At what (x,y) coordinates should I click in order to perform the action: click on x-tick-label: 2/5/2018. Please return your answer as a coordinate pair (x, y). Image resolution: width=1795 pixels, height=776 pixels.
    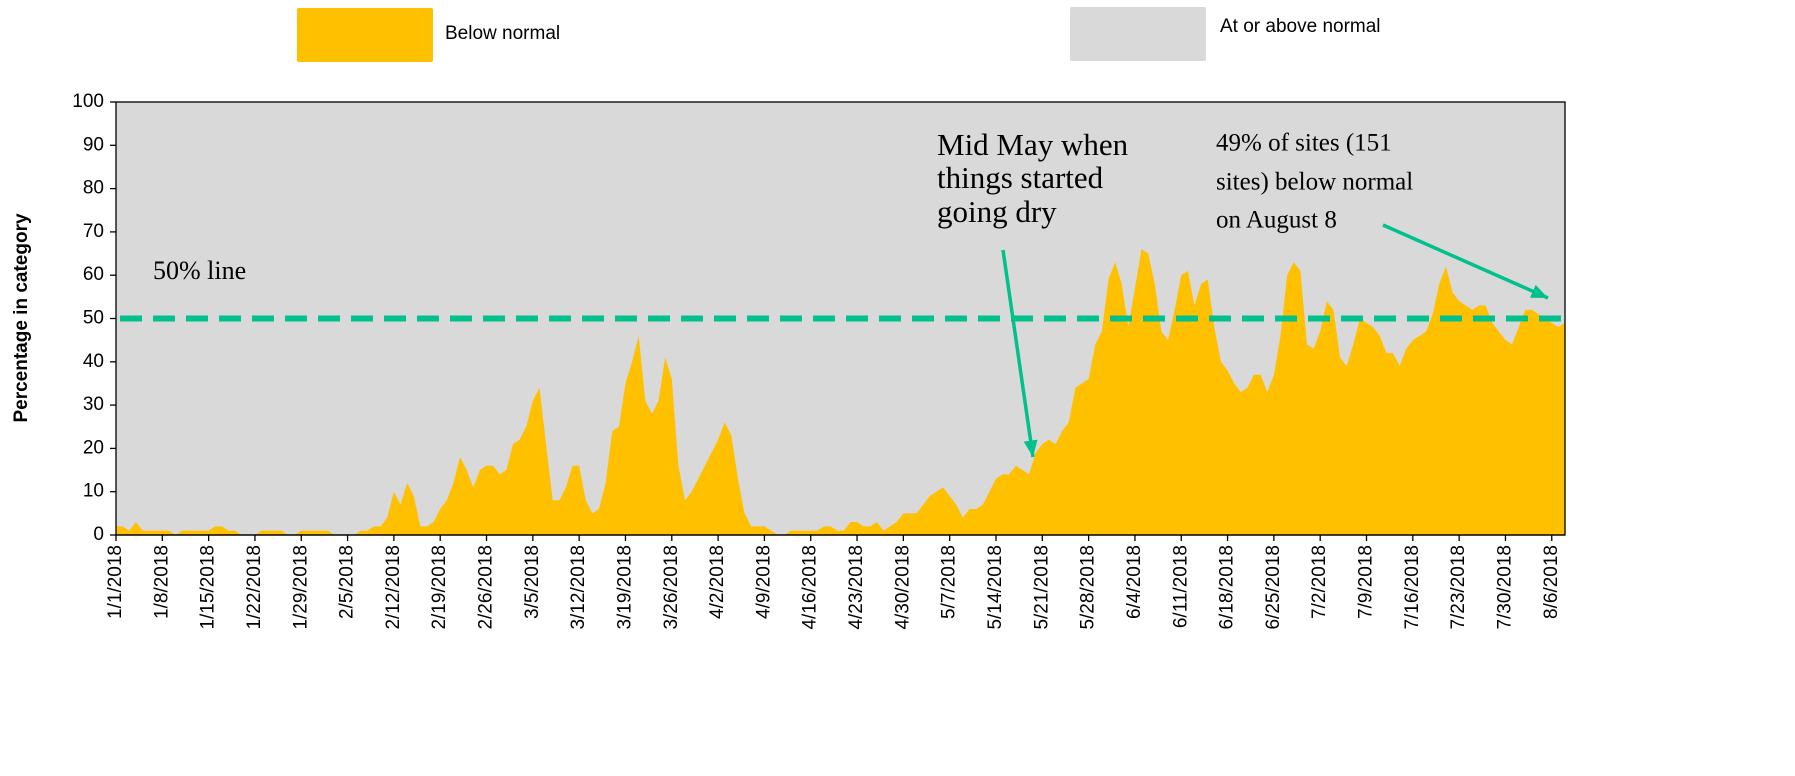
    Looking at the image, I should click on (347, 582).